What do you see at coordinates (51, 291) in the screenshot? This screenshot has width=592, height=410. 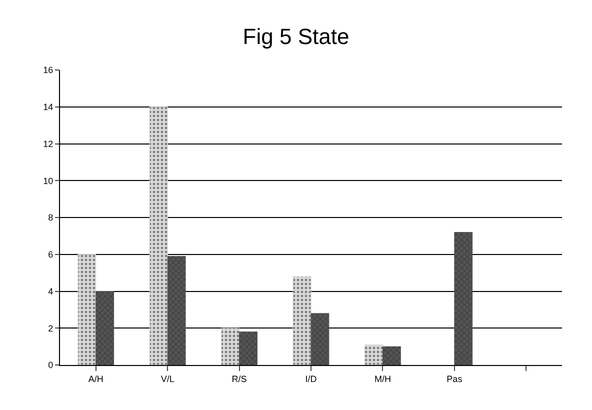 I see `y-tick-label: 4` at bounding box center [51, 291].